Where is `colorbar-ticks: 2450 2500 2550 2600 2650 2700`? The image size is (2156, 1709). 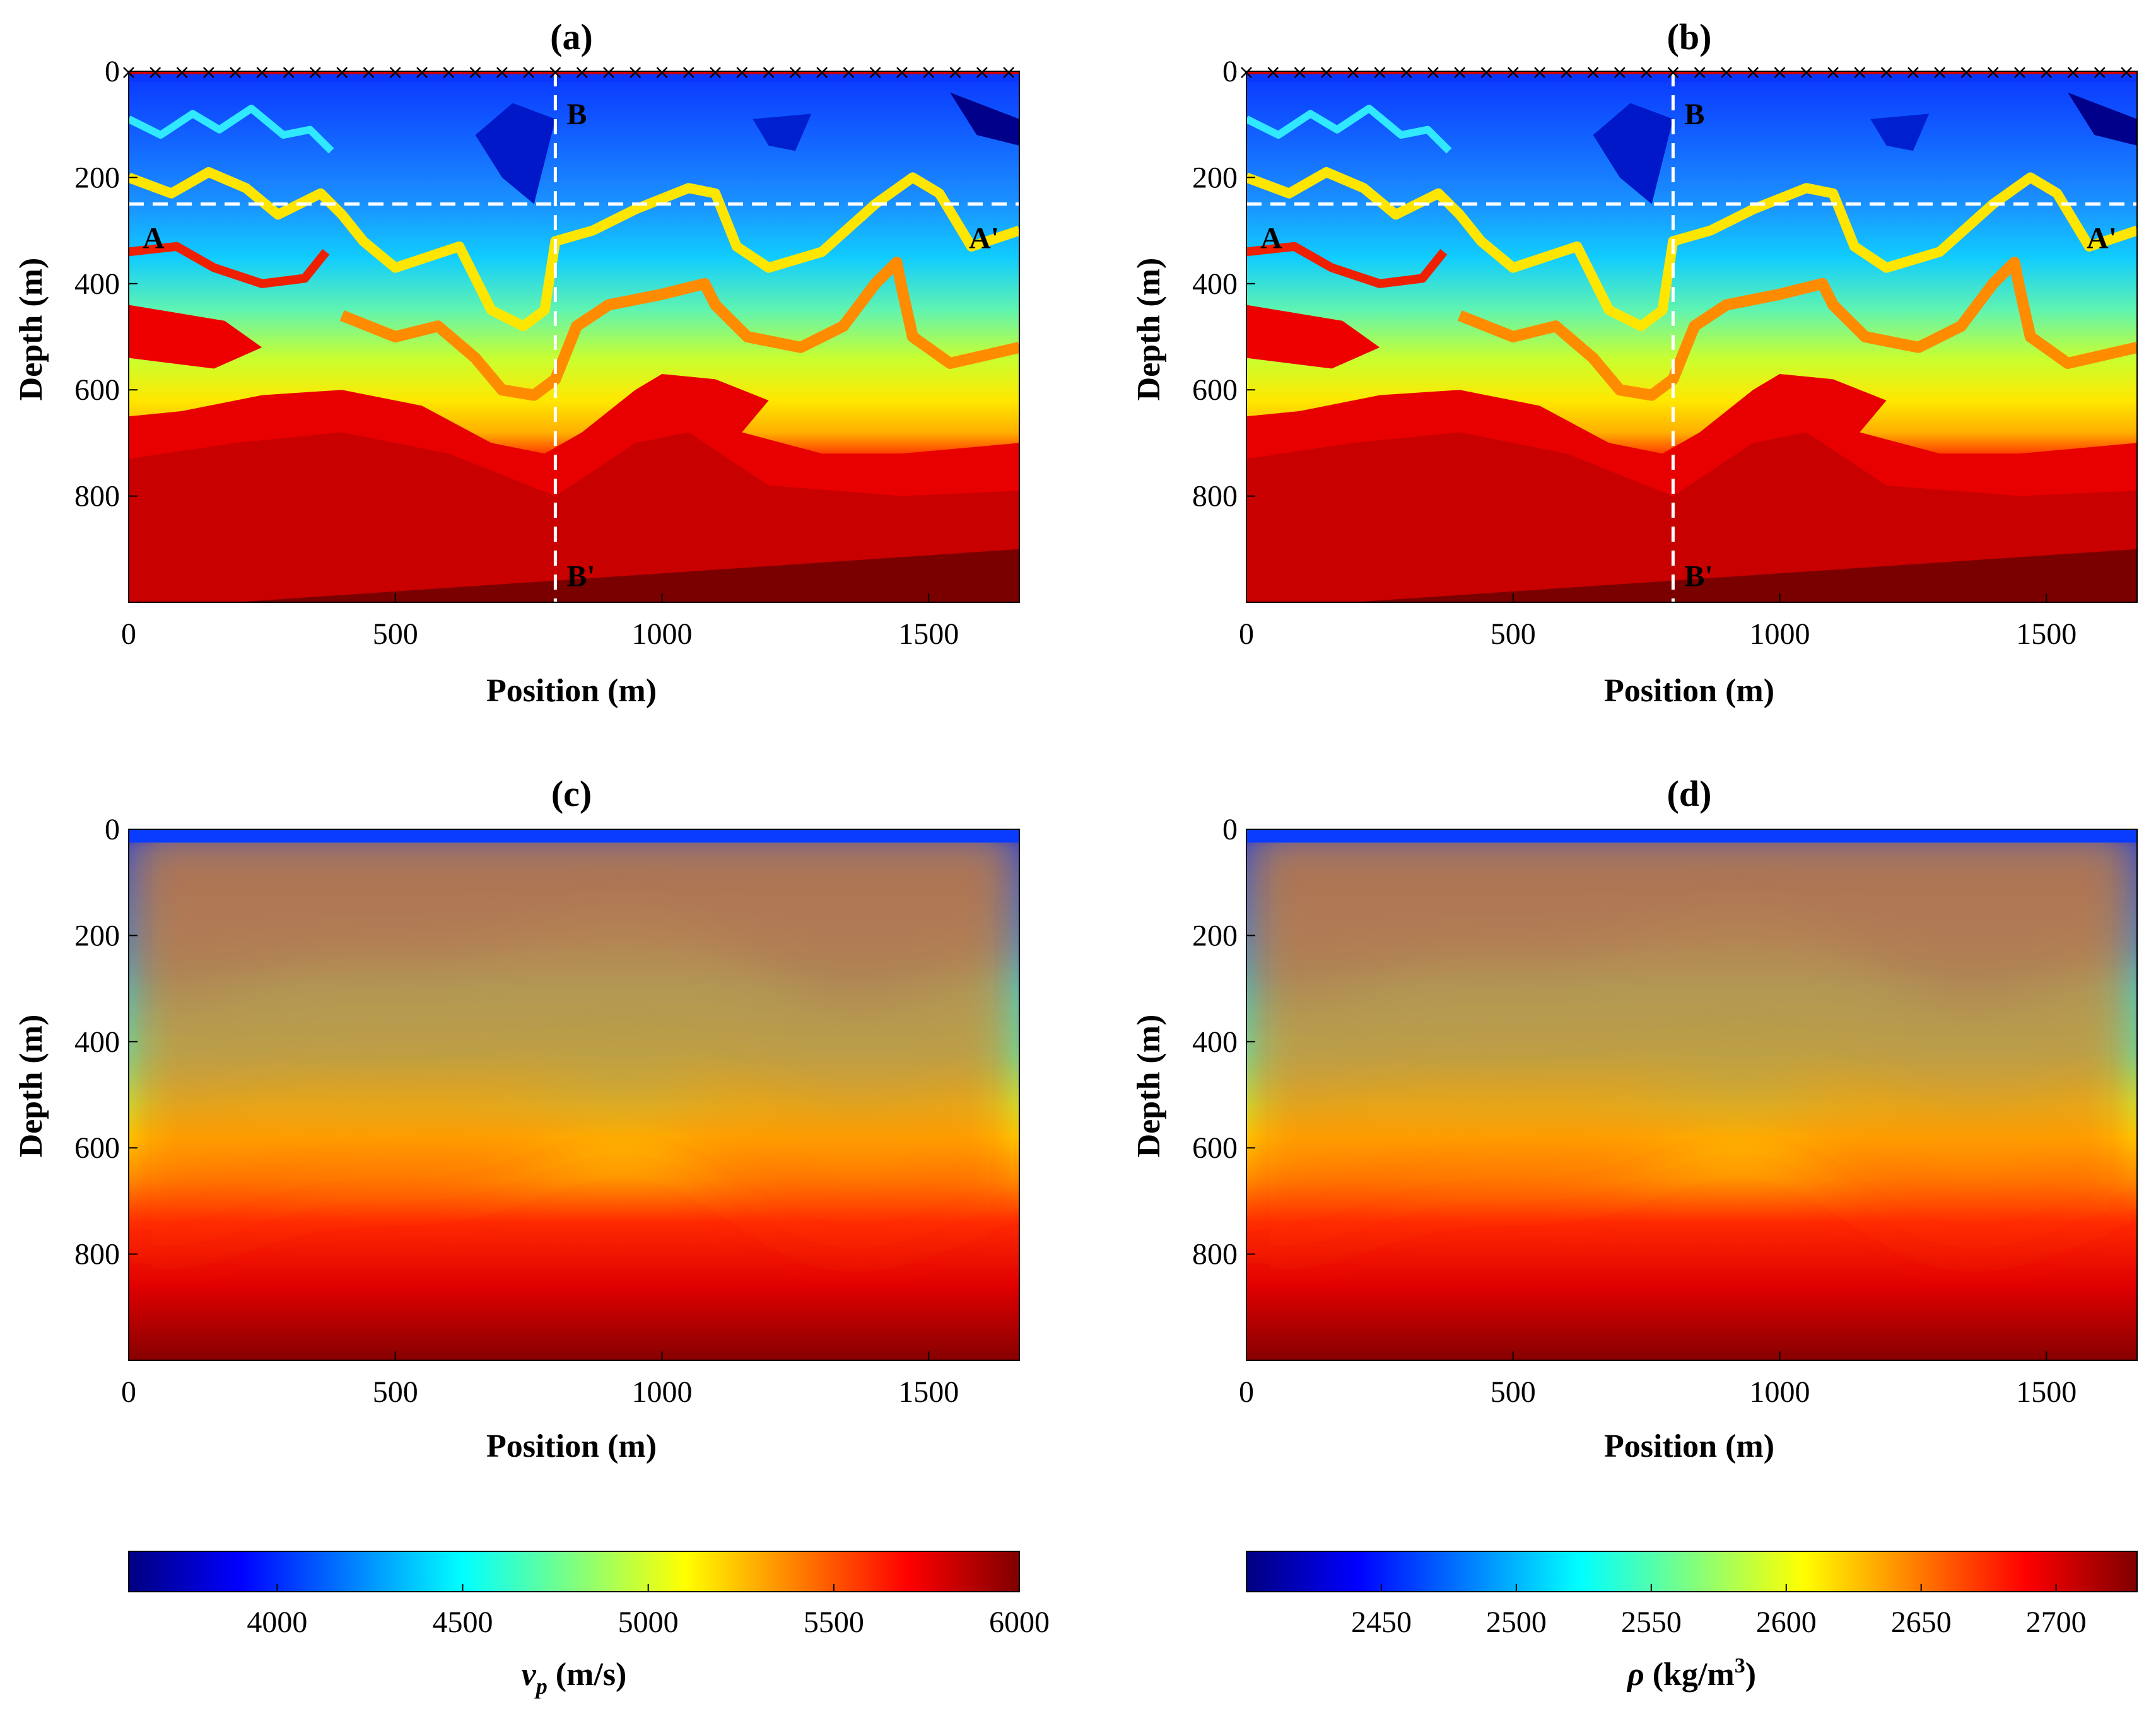
colorbar-ticks: 2450 2500 2550 2600 2650 2700 is located at coordinates (1719, 1612).